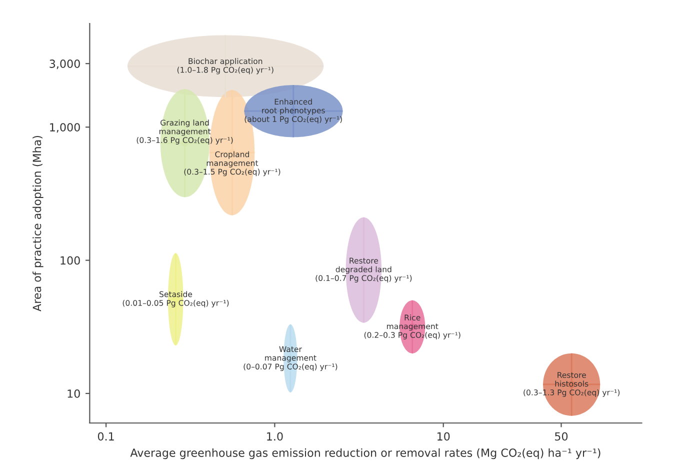  What do you see at coordinates (444, 436) in the screenshot?
I see `x-tick-label: 10` at bounding box center [444, 436].